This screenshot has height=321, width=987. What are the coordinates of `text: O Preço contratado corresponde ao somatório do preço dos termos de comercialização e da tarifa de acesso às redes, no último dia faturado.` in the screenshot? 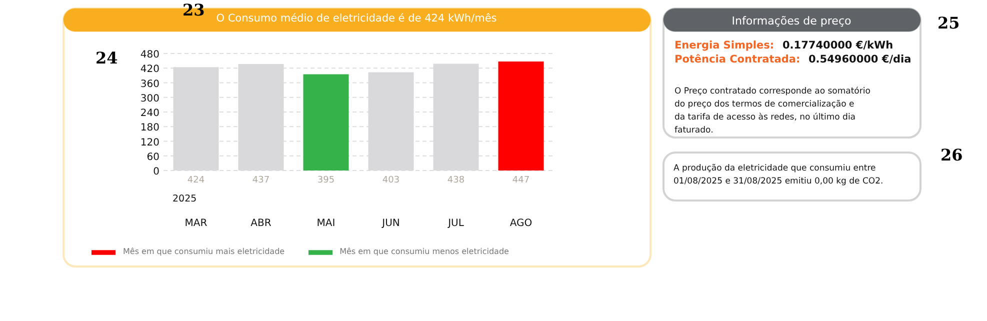 It's located at (772, 111).